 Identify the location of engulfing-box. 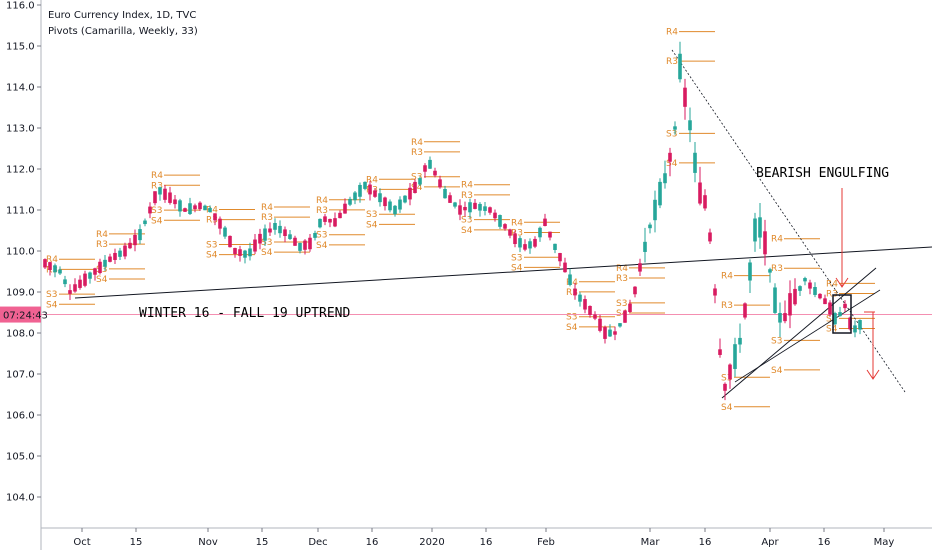
(842, 314).